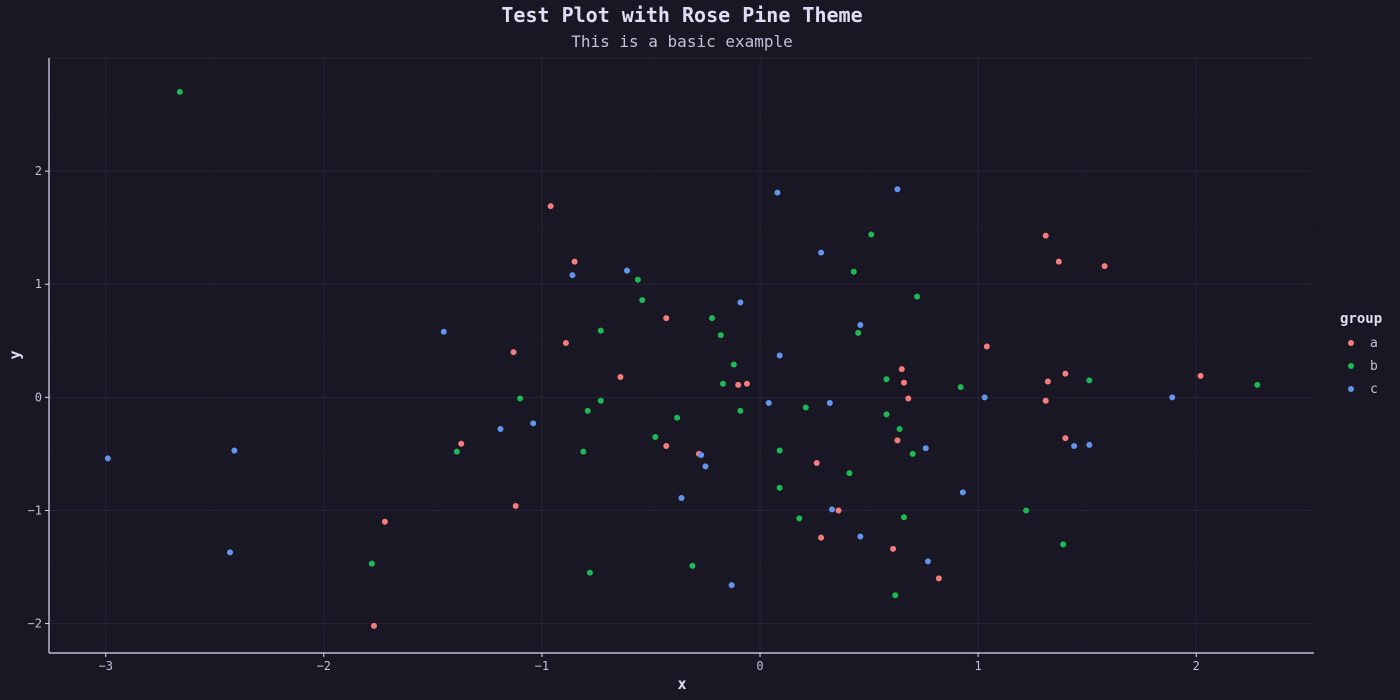 This screenshot has height=700, width=1400. Describe the element at coordinates (105, 666) in the screenshot. I see `x-tick-label: −3` at that location.